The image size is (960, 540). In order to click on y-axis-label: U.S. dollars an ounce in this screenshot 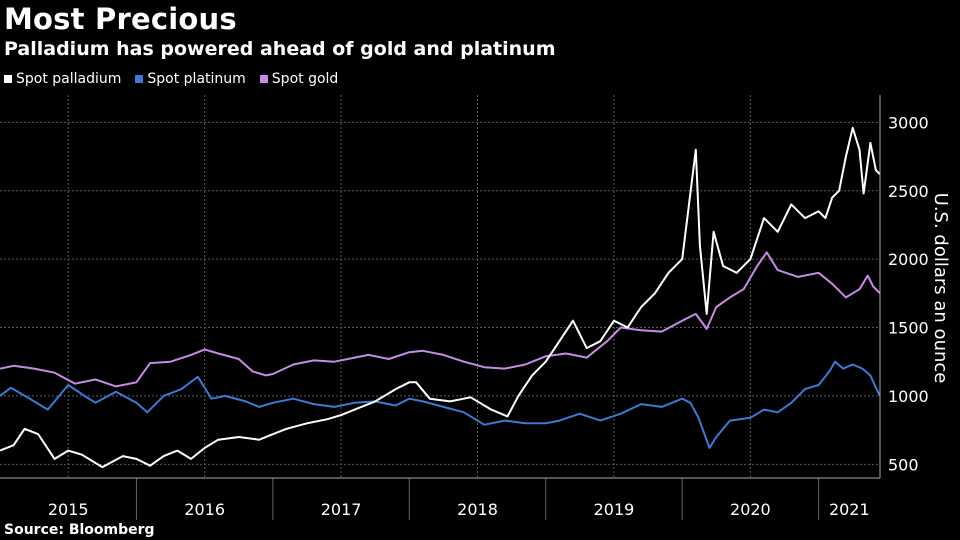, I will do `click(940, 288)`.